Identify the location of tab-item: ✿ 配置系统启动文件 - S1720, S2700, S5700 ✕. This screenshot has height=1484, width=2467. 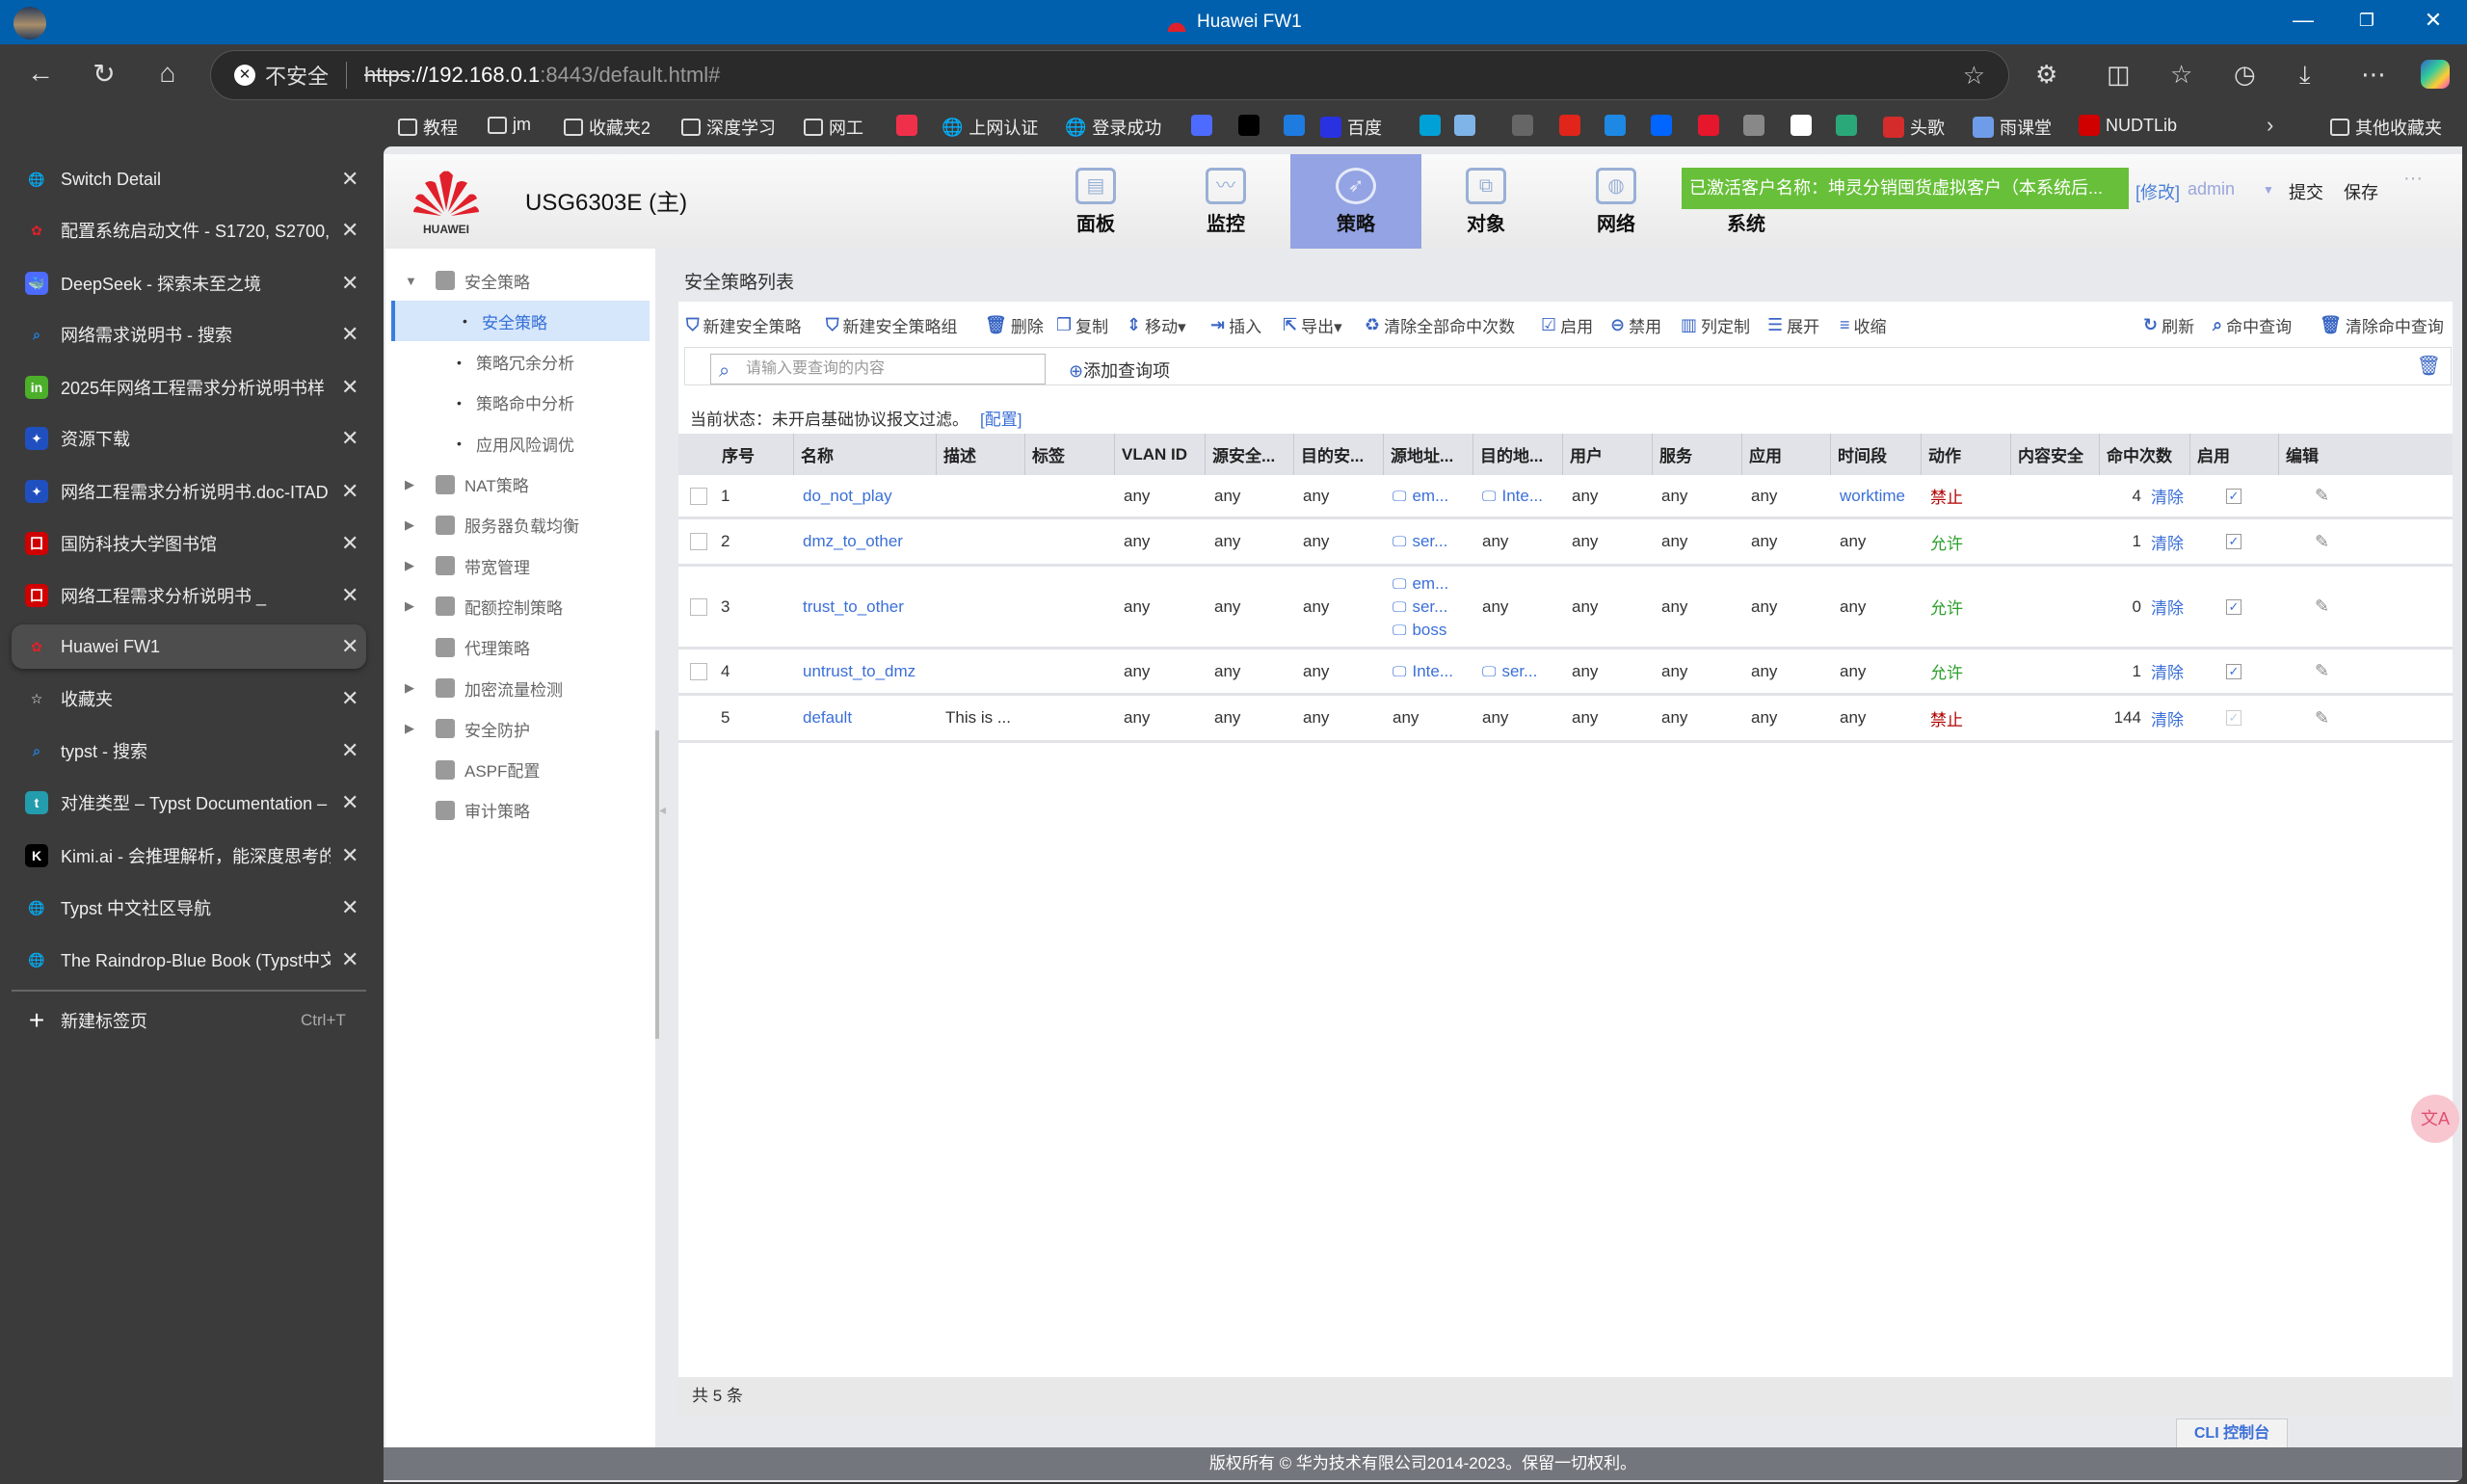
(189, 230).